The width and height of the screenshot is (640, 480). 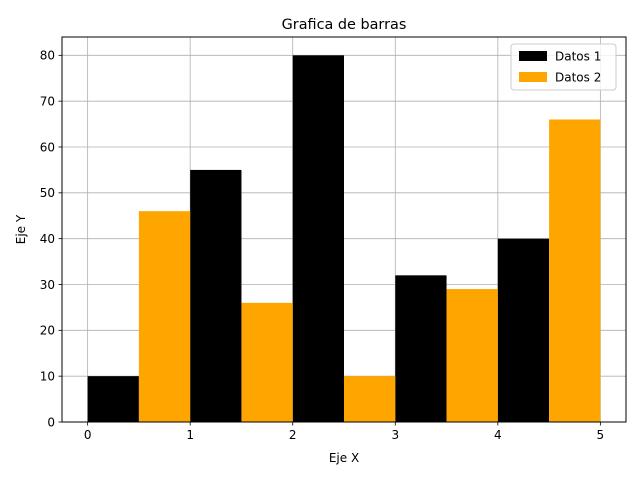 I want to click on x-tick-label: 2, so click(x=293, y=435).